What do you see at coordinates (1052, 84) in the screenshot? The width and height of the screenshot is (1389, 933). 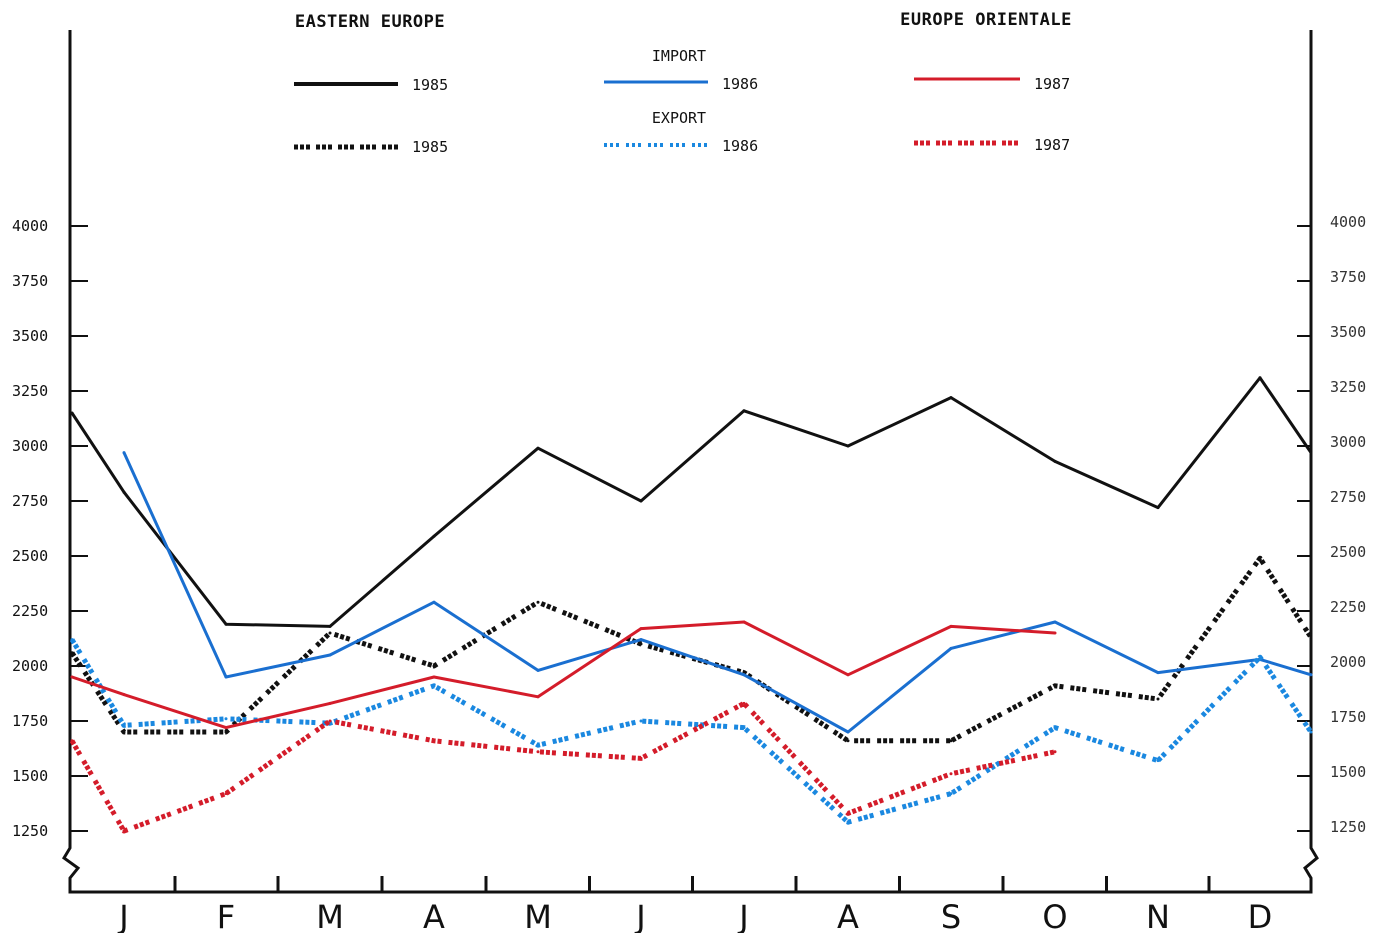 I see `legend-label-1987-import: 1987` at bounding box center [1052, 84].